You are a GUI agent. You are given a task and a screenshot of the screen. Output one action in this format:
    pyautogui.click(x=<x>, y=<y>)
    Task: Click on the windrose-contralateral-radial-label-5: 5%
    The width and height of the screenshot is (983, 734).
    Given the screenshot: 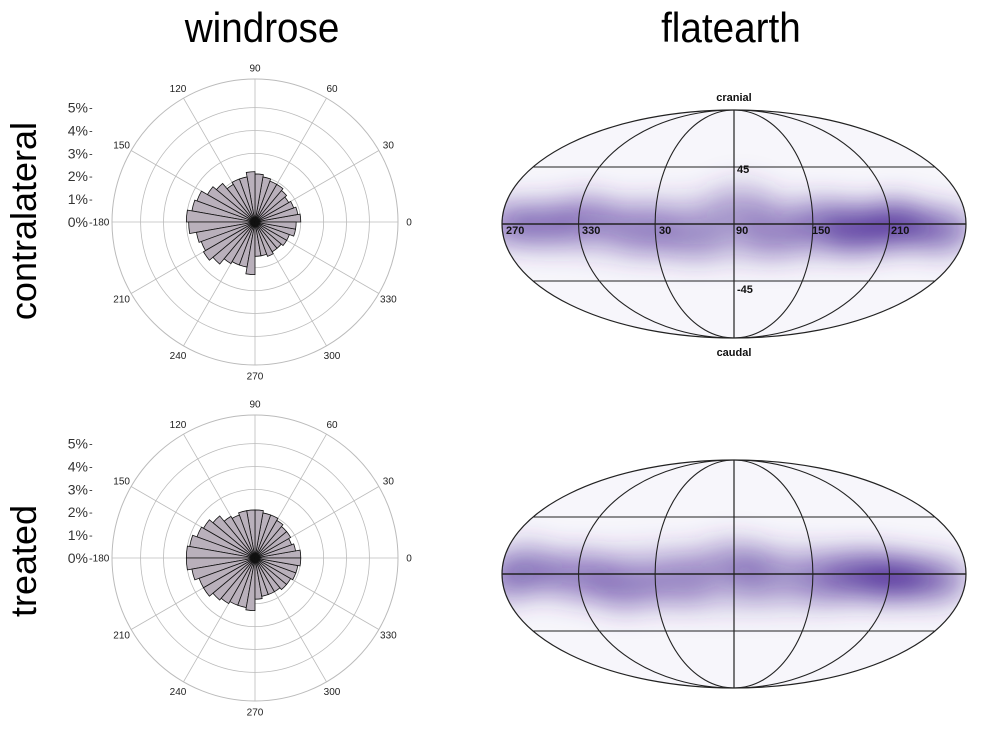 What is the action you would take?
    pyautogui.click(x=78, y=108)
    